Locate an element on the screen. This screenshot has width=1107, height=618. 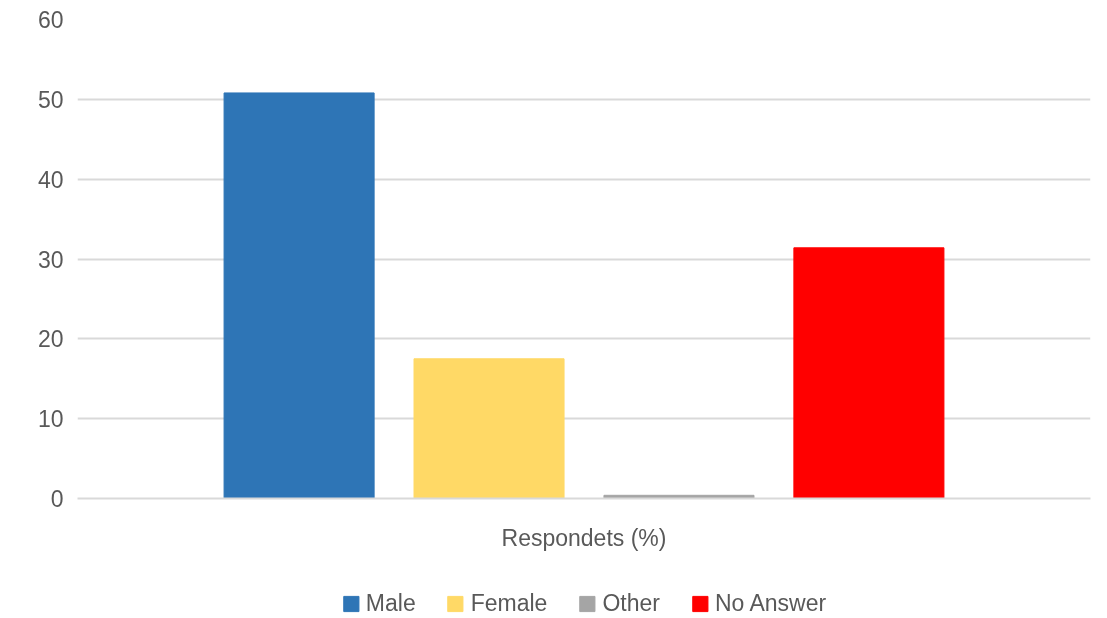
y-tick-label: 50 is located at coordinates (50, 99).